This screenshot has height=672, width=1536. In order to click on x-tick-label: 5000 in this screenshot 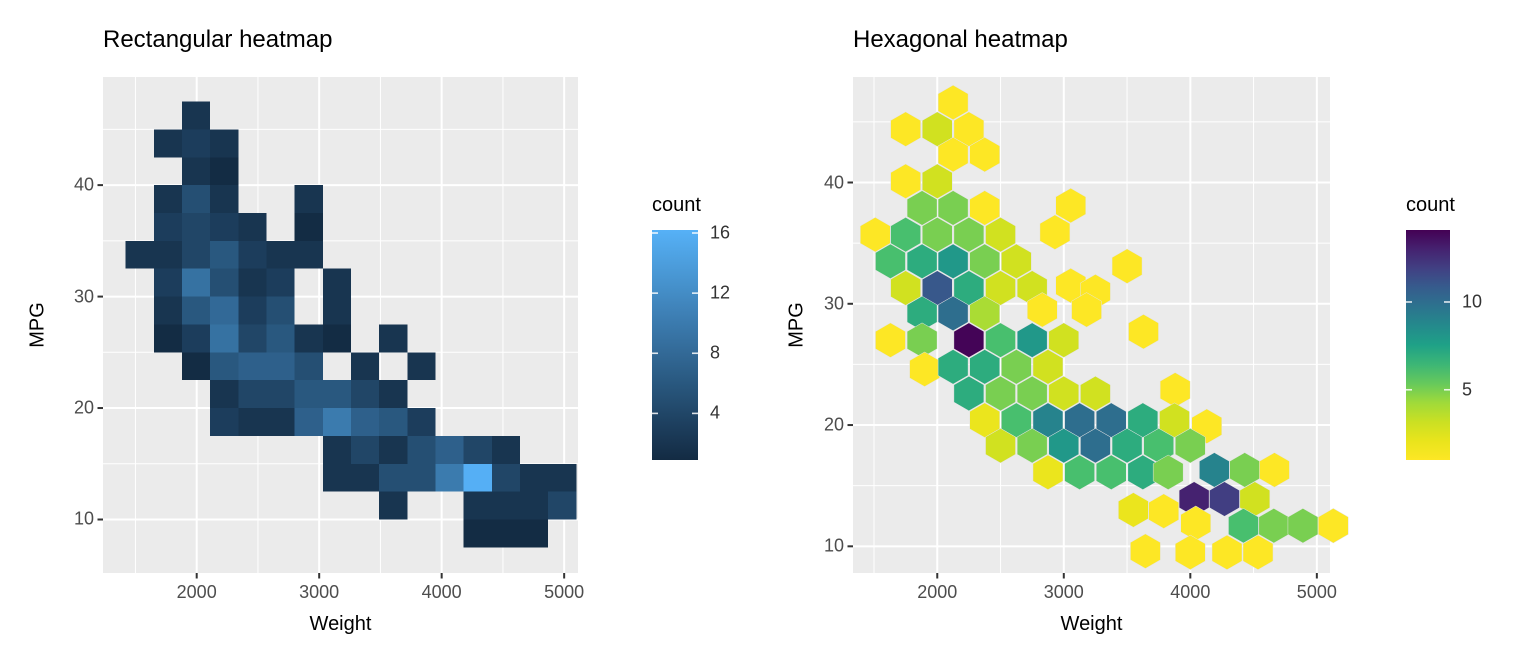, I will do `click(1316, 592)`.